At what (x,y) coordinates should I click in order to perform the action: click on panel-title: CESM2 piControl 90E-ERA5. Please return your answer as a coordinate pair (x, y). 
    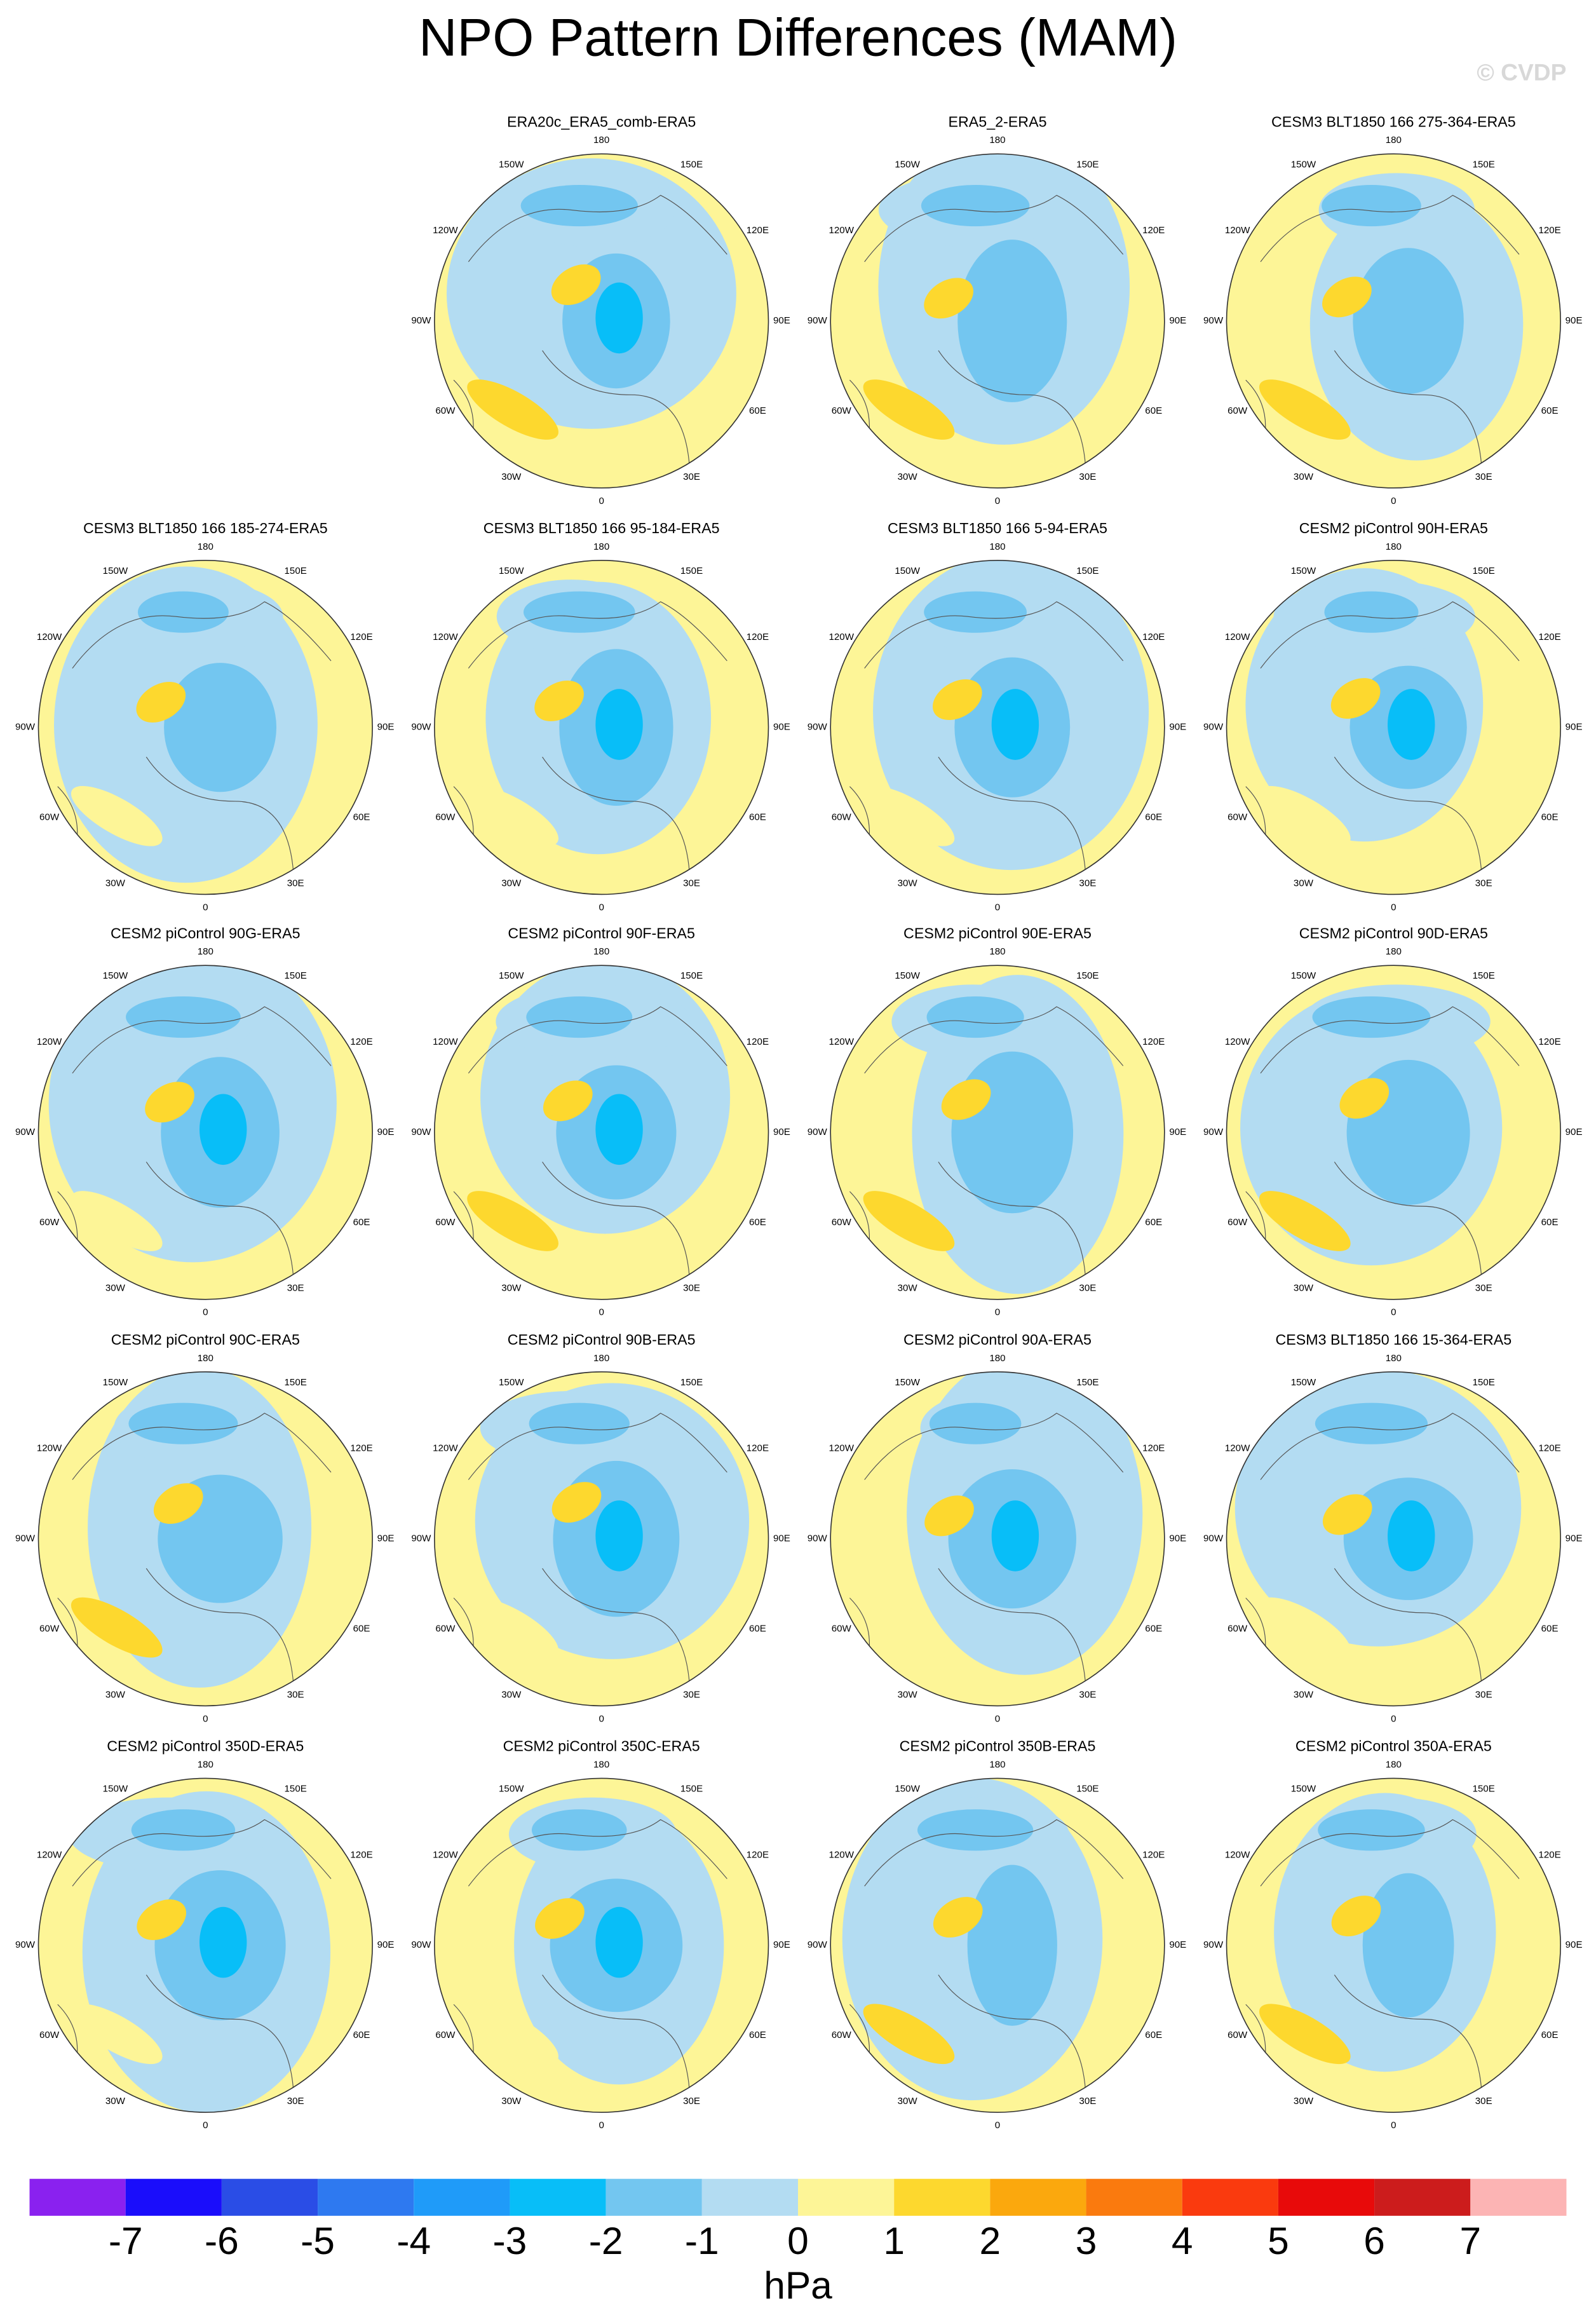
    Looking at the image, I should click on (997, 933).